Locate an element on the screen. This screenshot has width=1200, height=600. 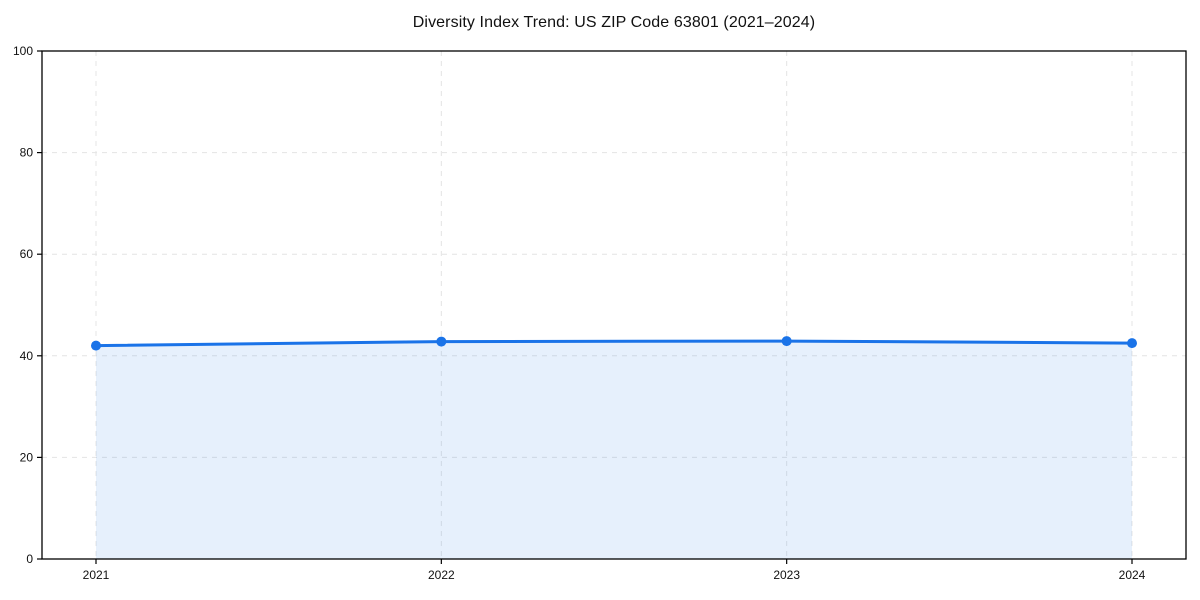
y-tick-label: 60 is located at coordinates (27, 254).